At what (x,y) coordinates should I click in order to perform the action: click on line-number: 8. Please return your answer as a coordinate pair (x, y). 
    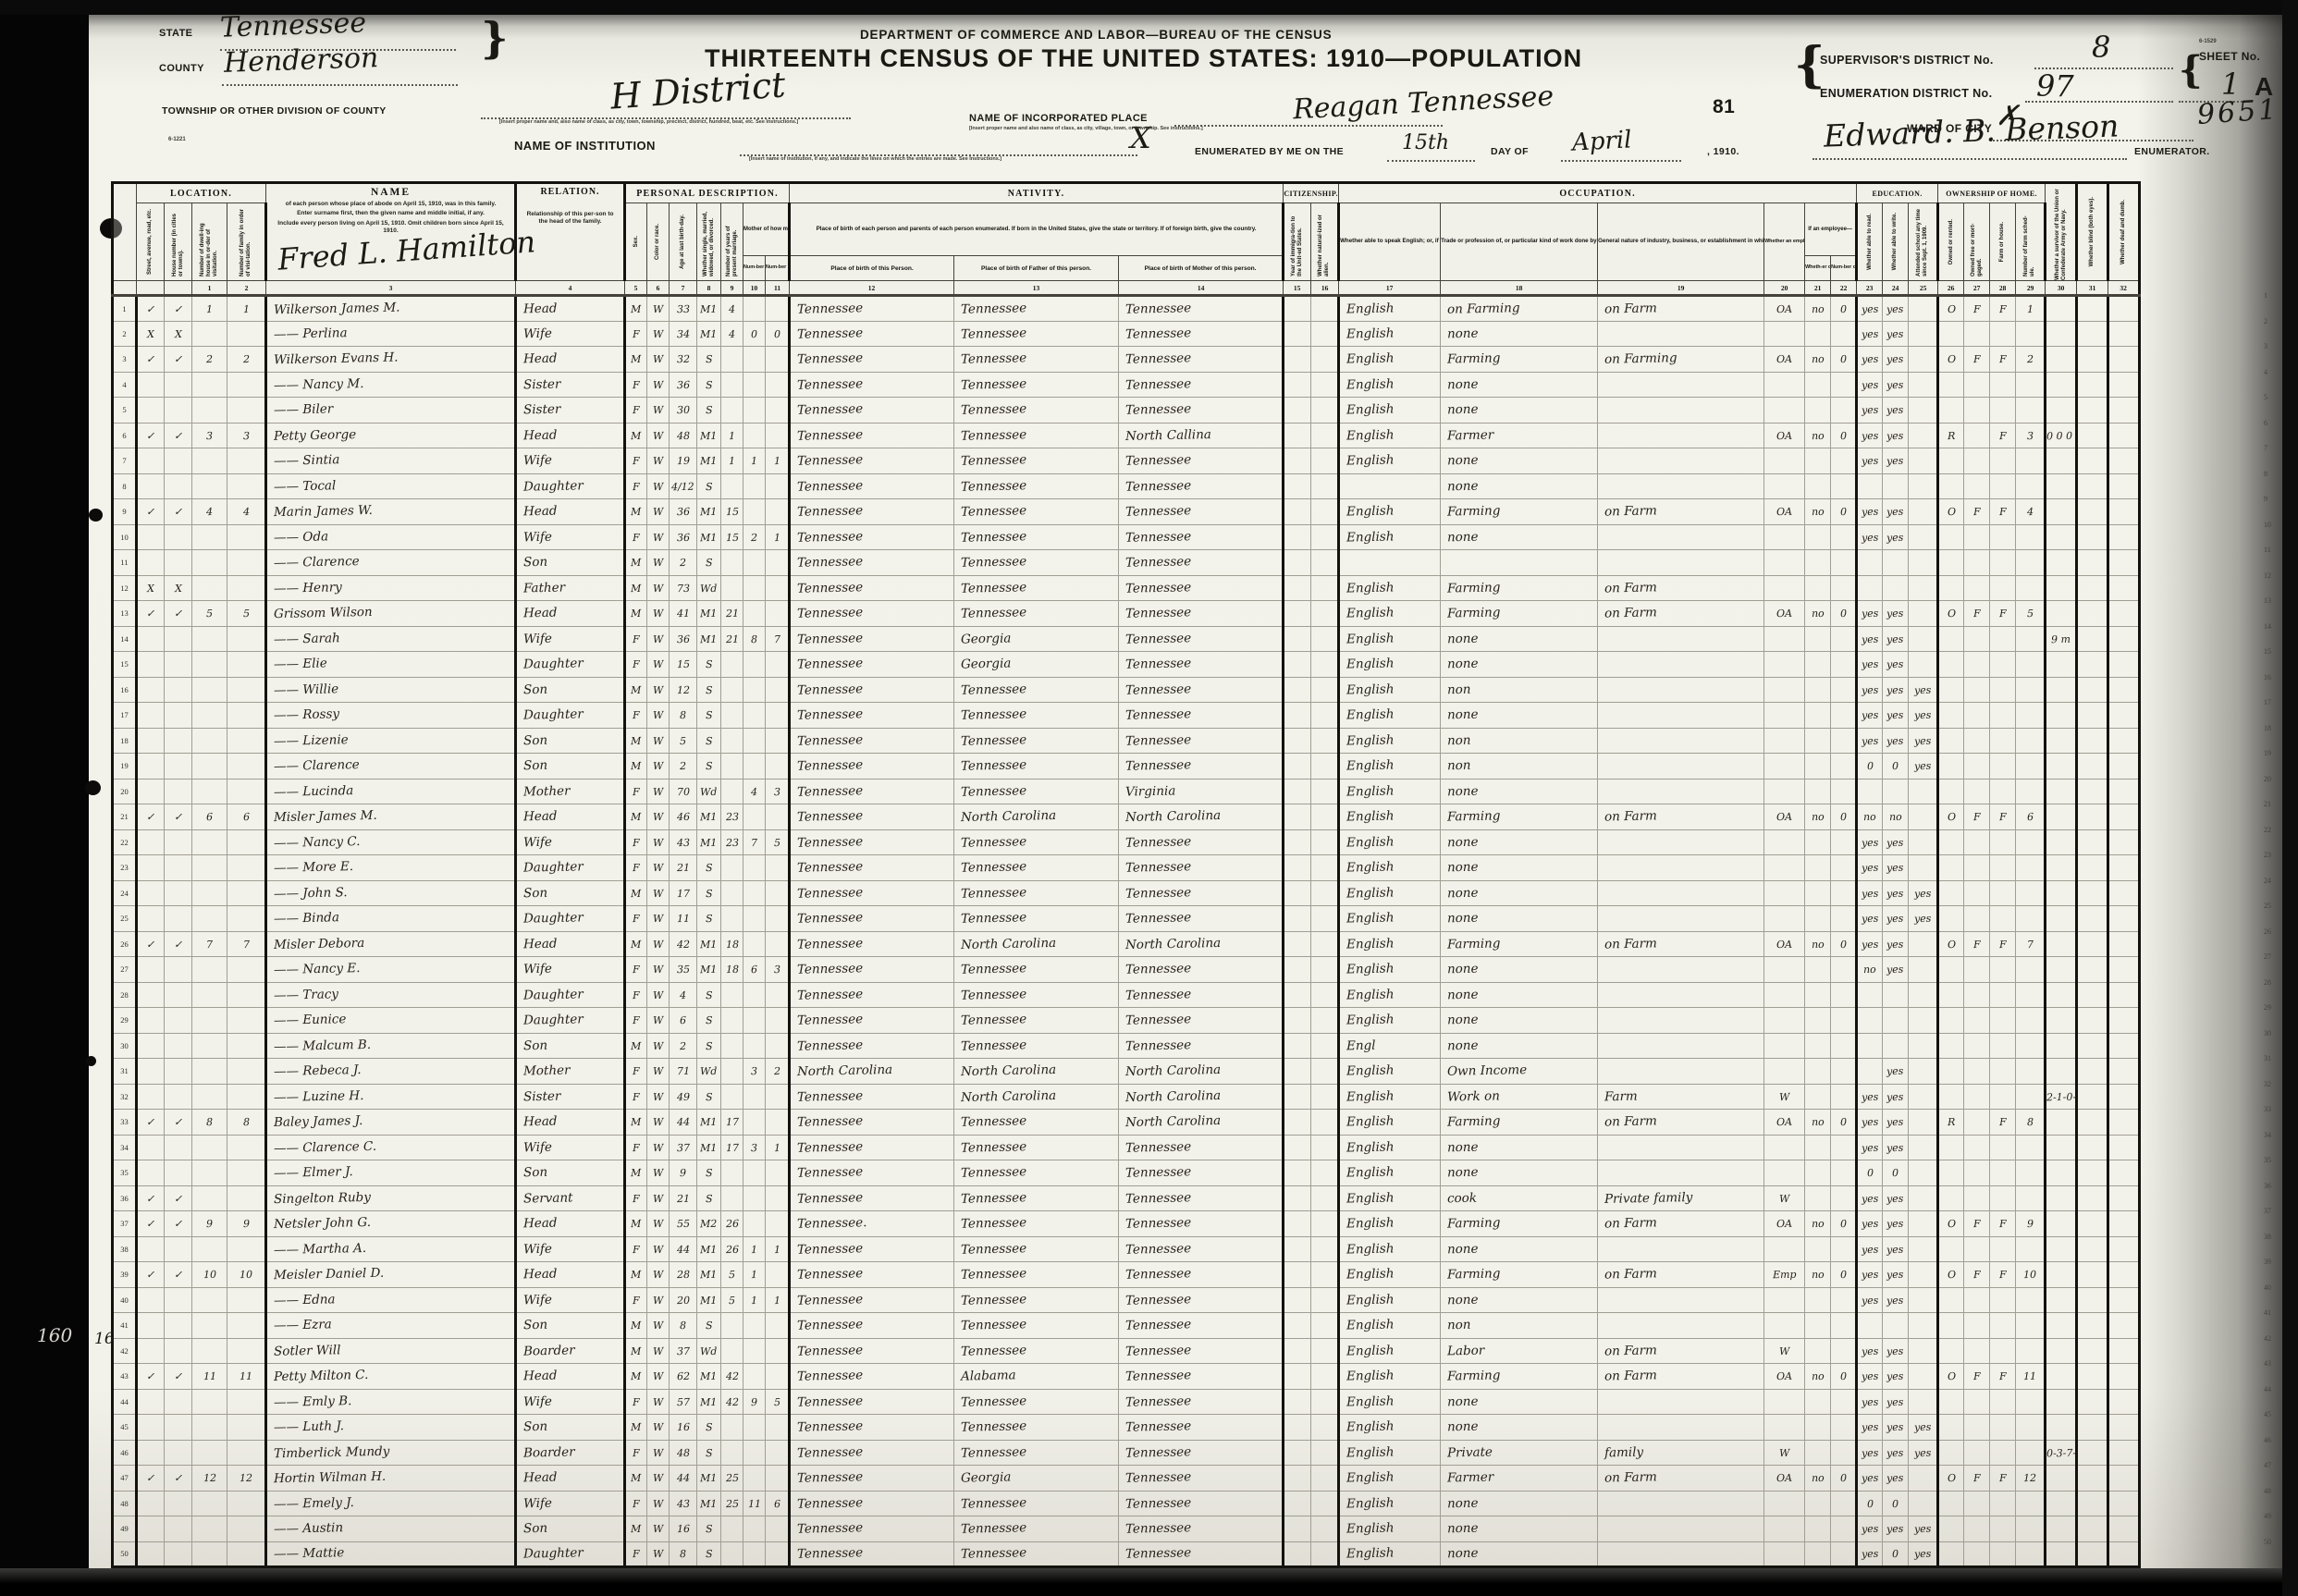
    Looking at the image, I should click on (125, 486).